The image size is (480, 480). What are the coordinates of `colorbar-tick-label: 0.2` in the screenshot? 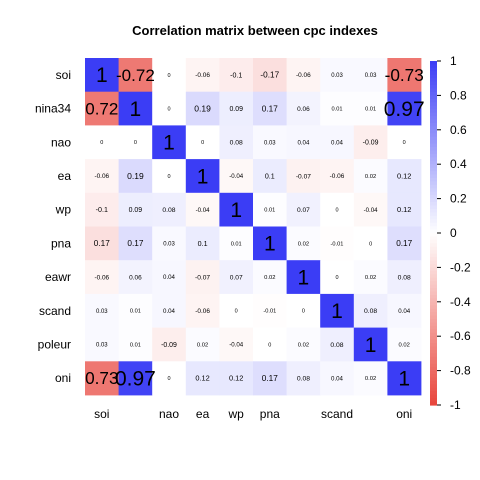 It's located at (458, 199).